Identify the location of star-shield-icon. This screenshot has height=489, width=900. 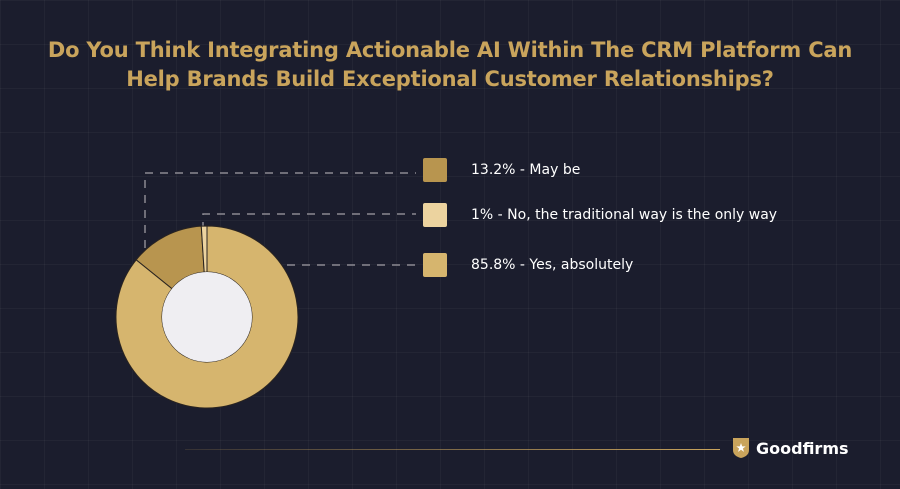
(741, 448).